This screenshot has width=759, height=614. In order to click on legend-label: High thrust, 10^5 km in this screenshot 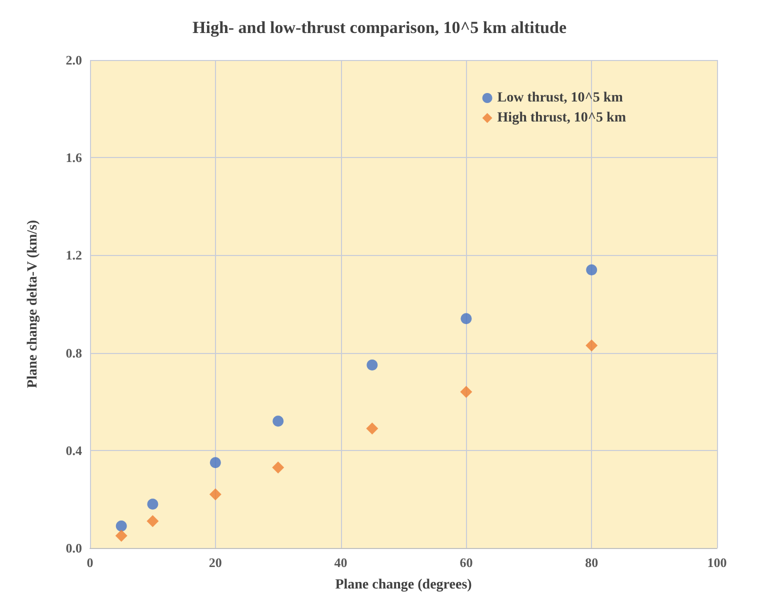, I will do `click(561, 118)`.